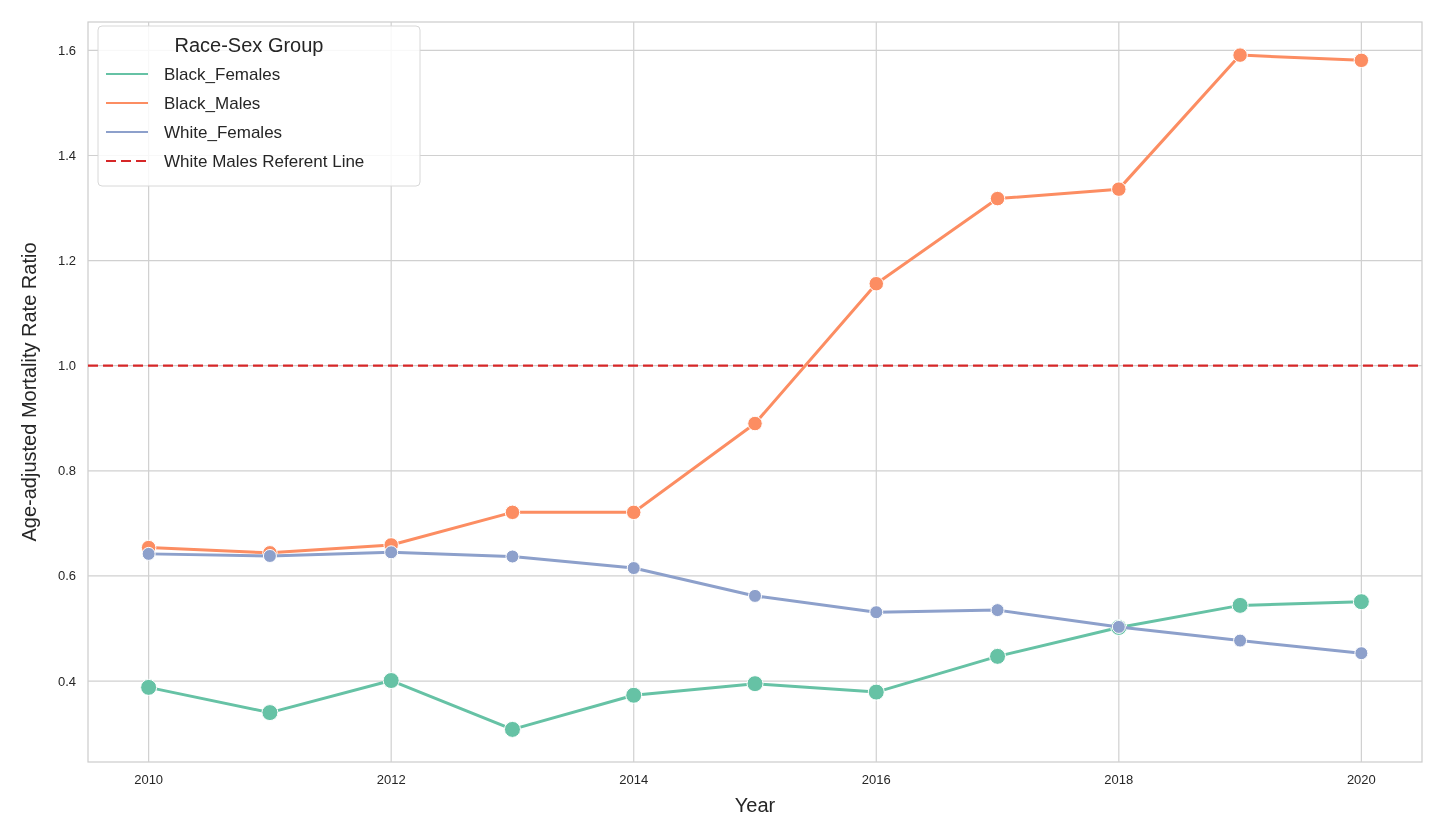 The image size is (1437, 830). I want to click on legend-title: Race-Sex Group, so click(249, 45).